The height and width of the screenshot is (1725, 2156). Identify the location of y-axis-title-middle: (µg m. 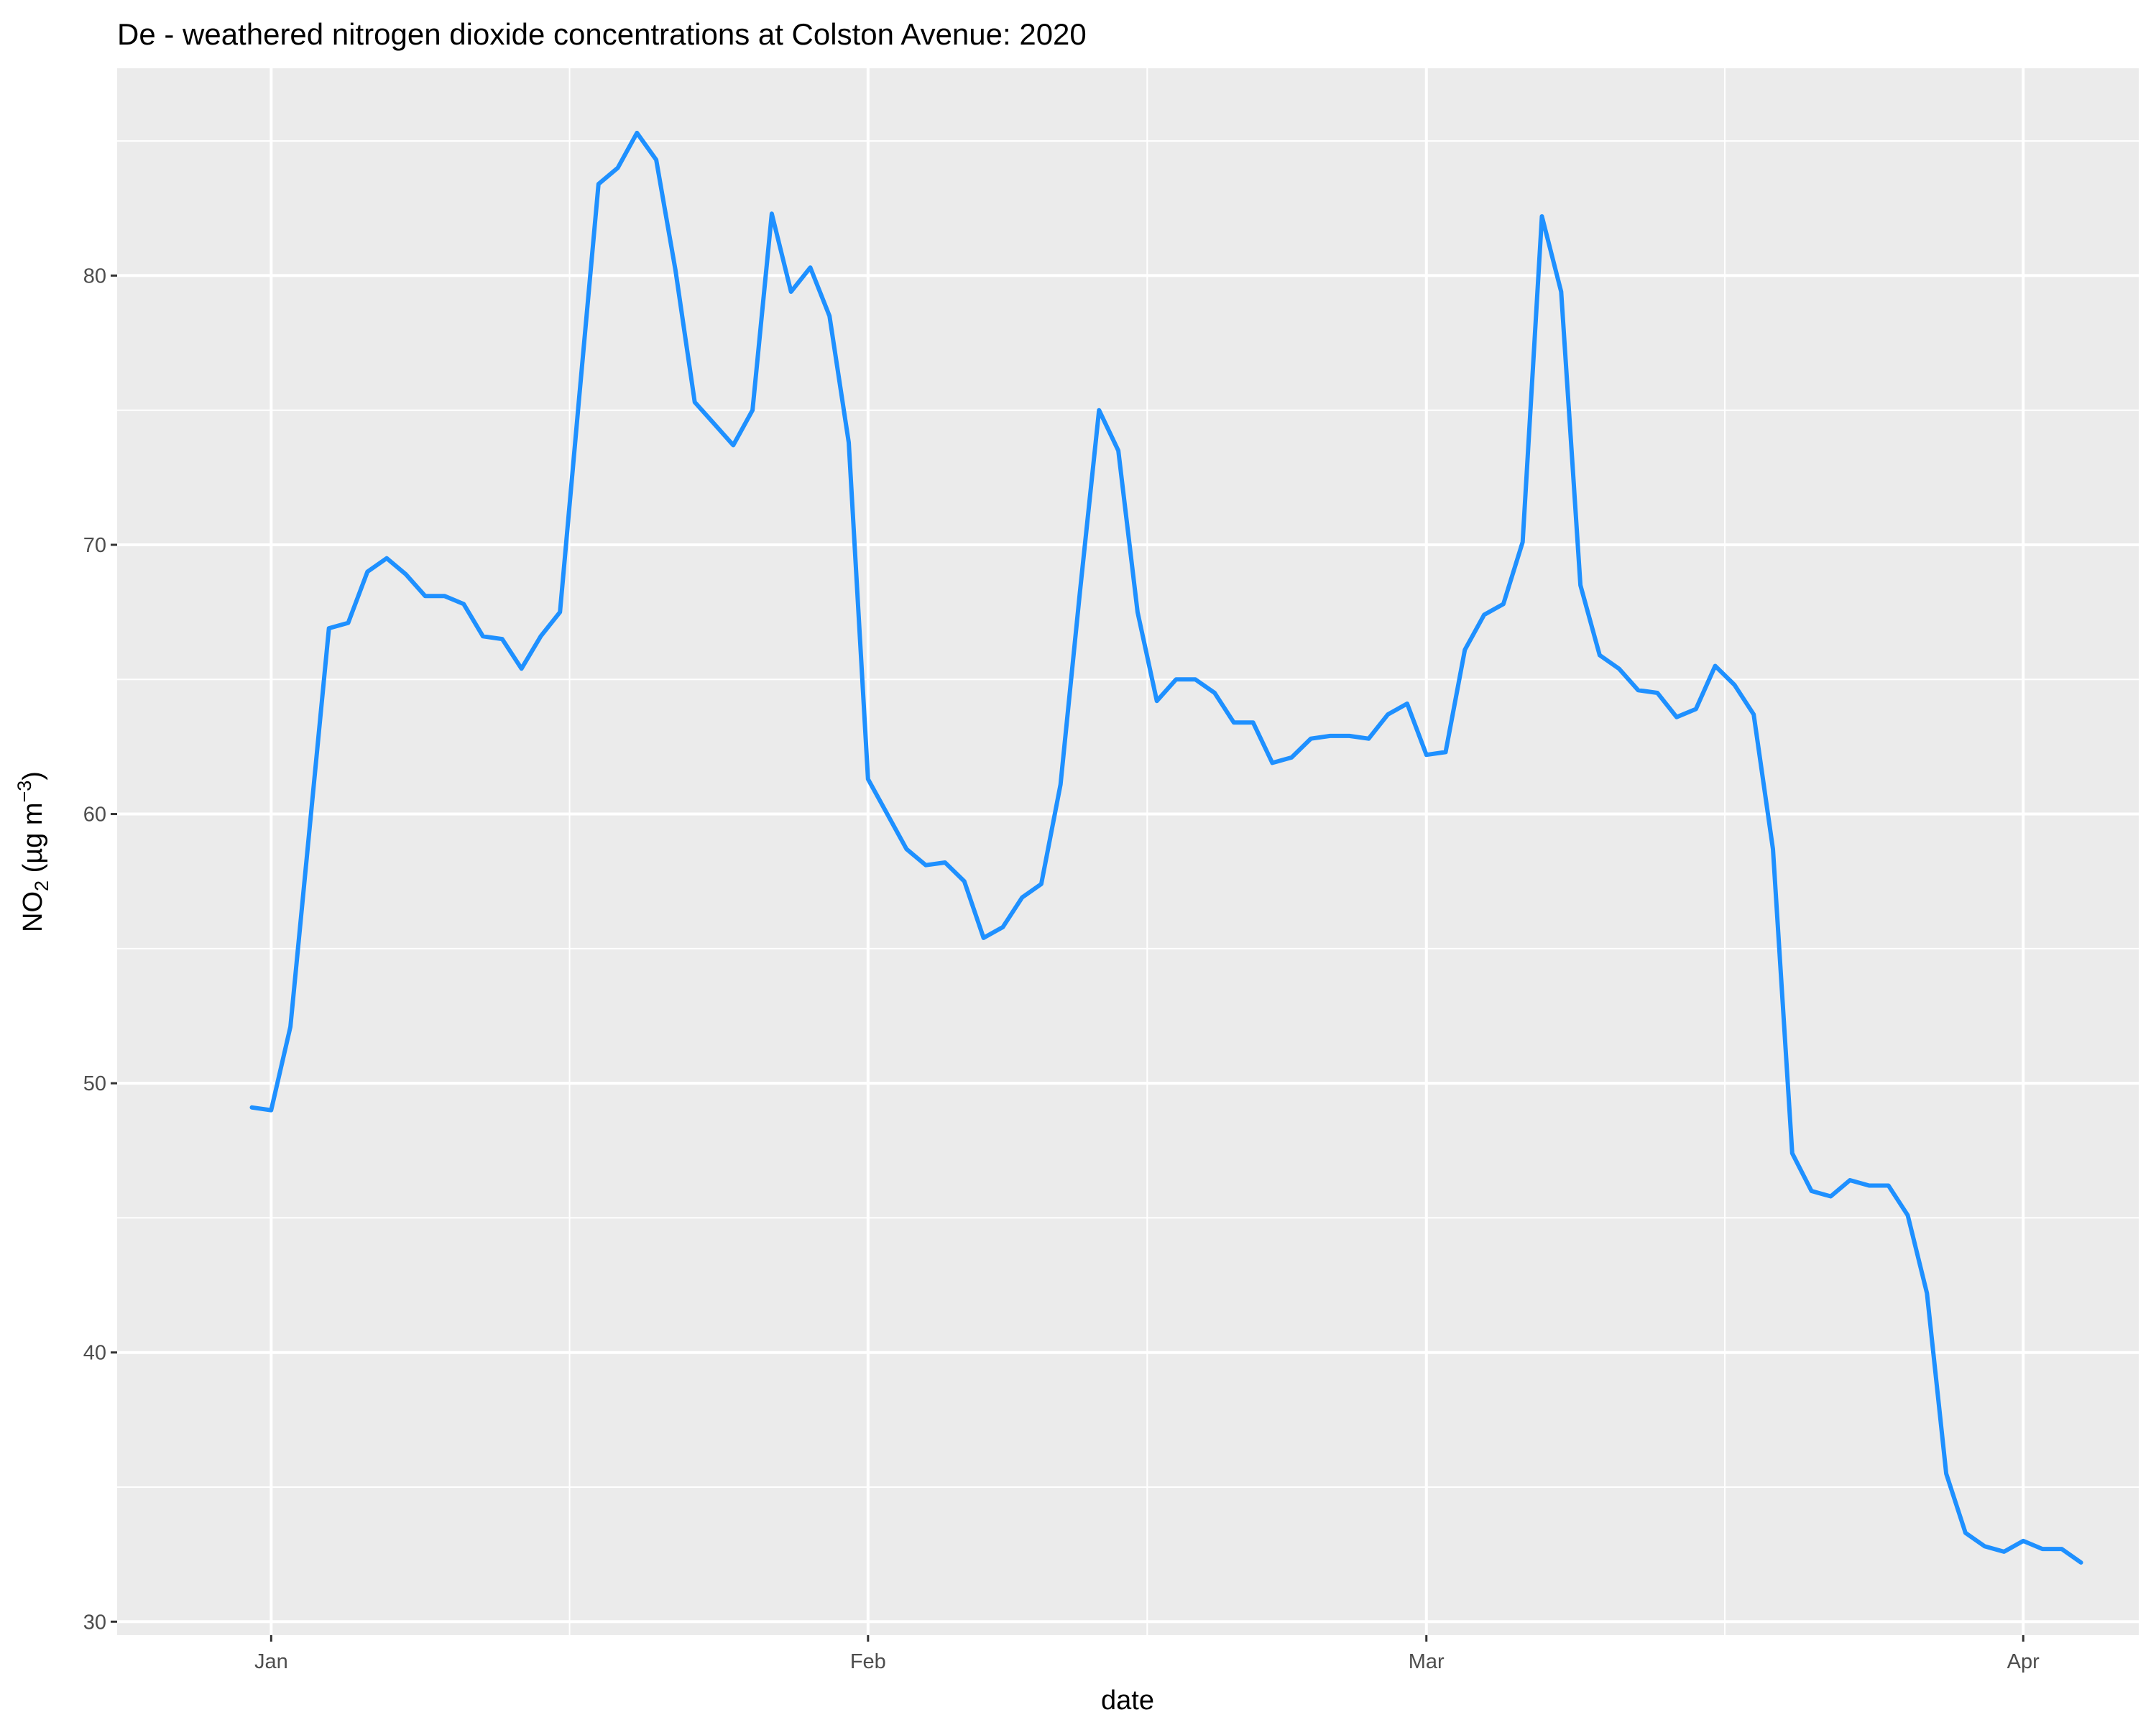
(33, 841).